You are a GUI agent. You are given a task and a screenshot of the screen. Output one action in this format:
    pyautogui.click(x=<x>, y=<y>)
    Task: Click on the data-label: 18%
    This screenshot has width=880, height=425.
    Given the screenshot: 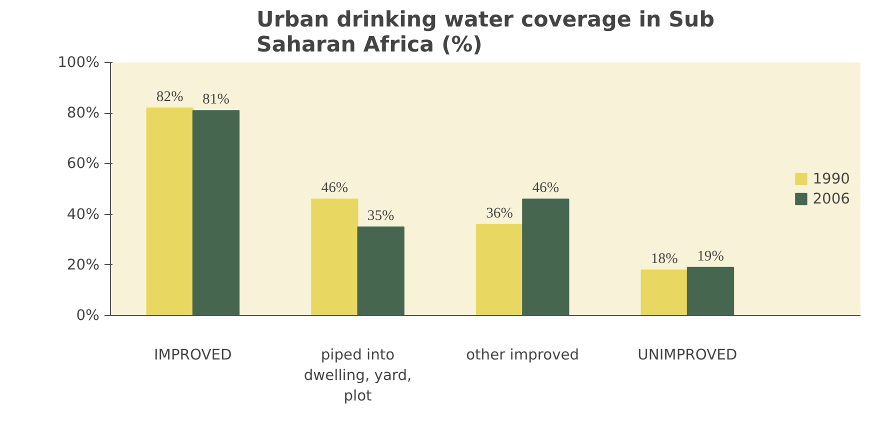 What is the action you would take?
    pyautogui.click(x=664, y=258)
    